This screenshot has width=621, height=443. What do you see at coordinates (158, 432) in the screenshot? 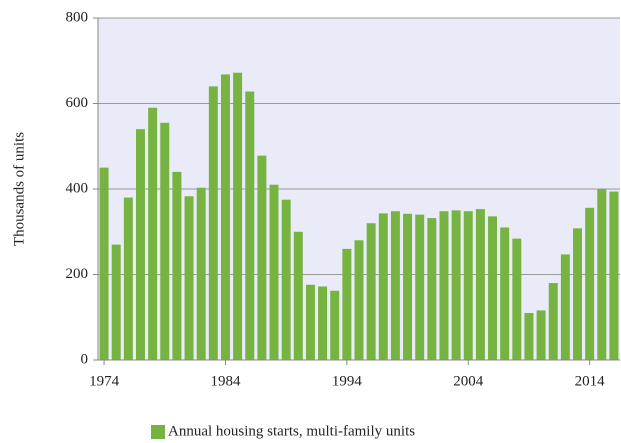
I see `legend-swatch` at bounding box center [158, 432].